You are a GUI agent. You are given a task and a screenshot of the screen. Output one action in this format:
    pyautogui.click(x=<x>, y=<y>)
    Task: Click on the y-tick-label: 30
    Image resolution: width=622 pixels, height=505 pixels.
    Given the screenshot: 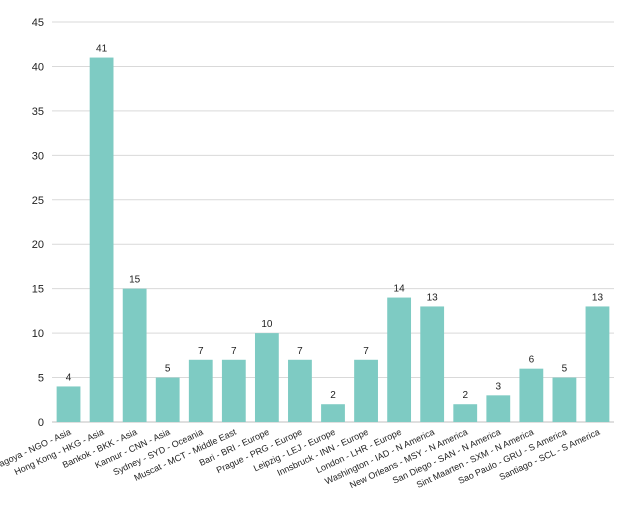 What is the action you would take?
    pyautogui.click(x=38, y=156)
    